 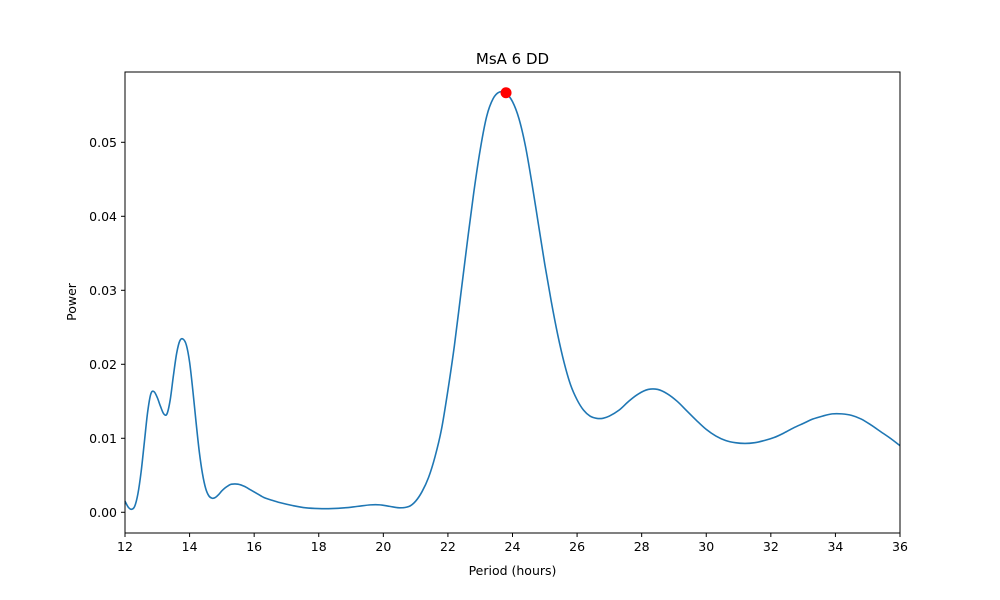 I want to click on y-tick-label: 0.05, so click(x=103, y=142).